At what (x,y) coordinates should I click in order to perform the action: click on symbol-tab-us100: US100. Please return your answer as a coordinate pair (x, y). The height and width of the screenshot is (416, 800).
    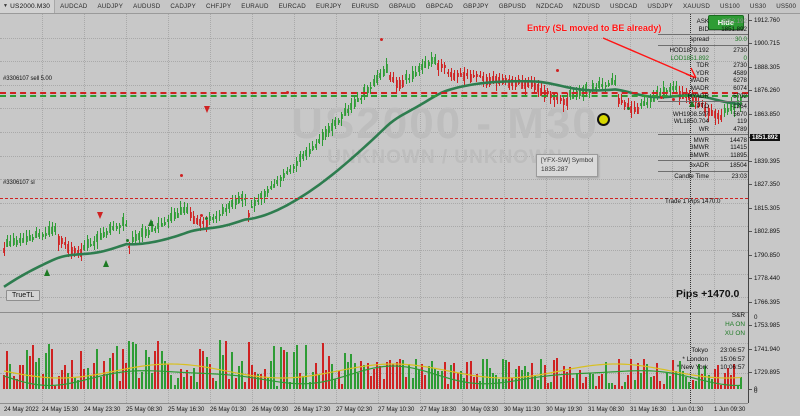
    Looking at the image, I should click on (730, 6).